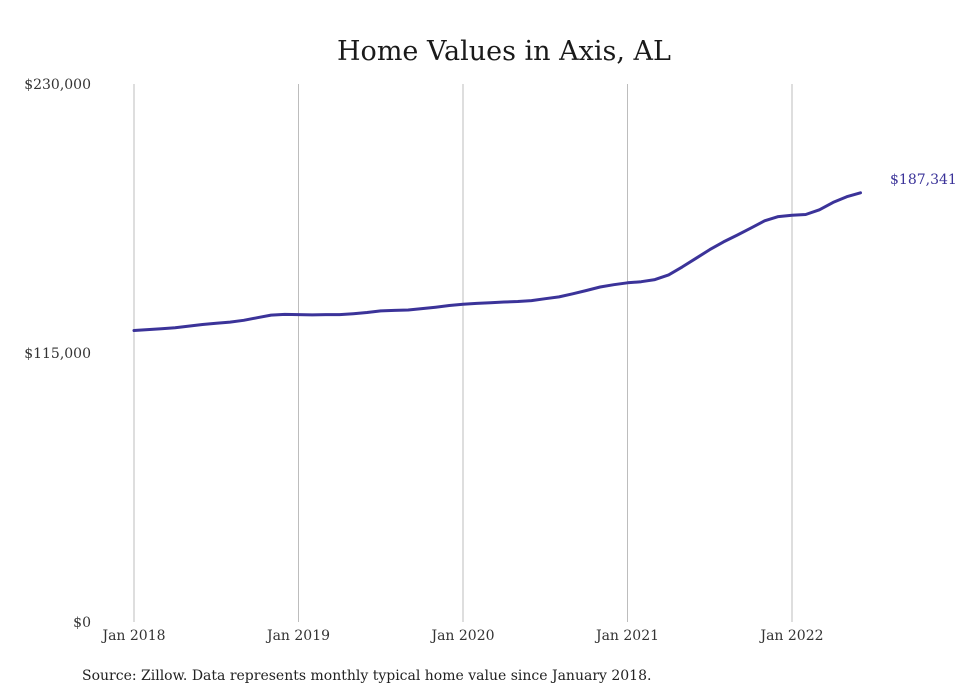  Describe the element at coordinates (790, 636) in the screenshot. I see `x-tick-label: Jan 2022` at that location.